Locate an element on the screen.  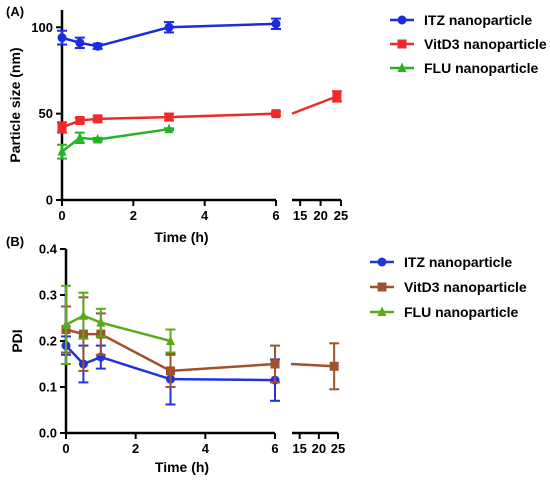
y-tick-label: 0.0 is located at coordinates (48, 433).